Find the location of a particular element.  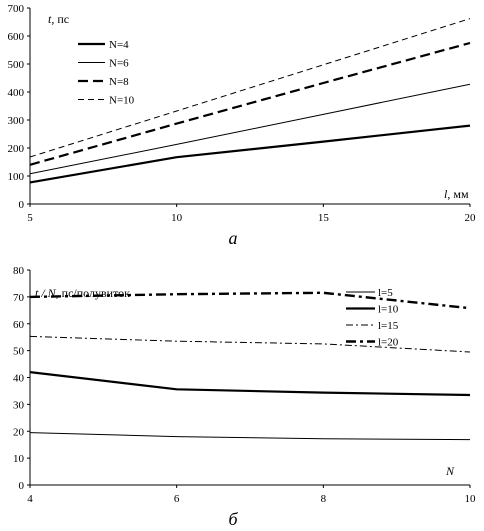

legend-label: l=20 is located at coordinates (388, 343).